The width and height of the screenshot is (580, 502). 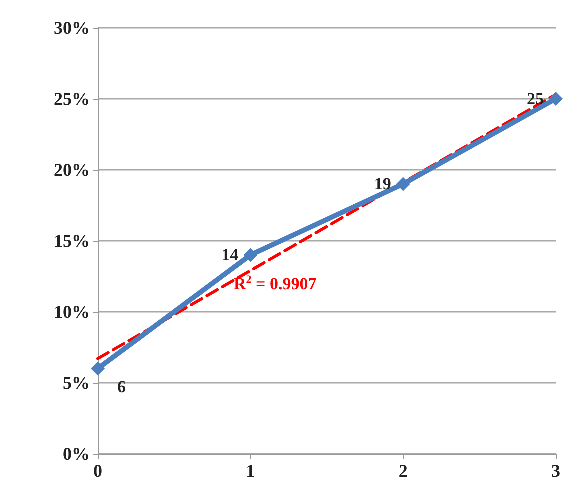 What do you see at coordinates (122, 386) in the screenshot?
I see `data-label: 6` at bounding box center [122, 386].